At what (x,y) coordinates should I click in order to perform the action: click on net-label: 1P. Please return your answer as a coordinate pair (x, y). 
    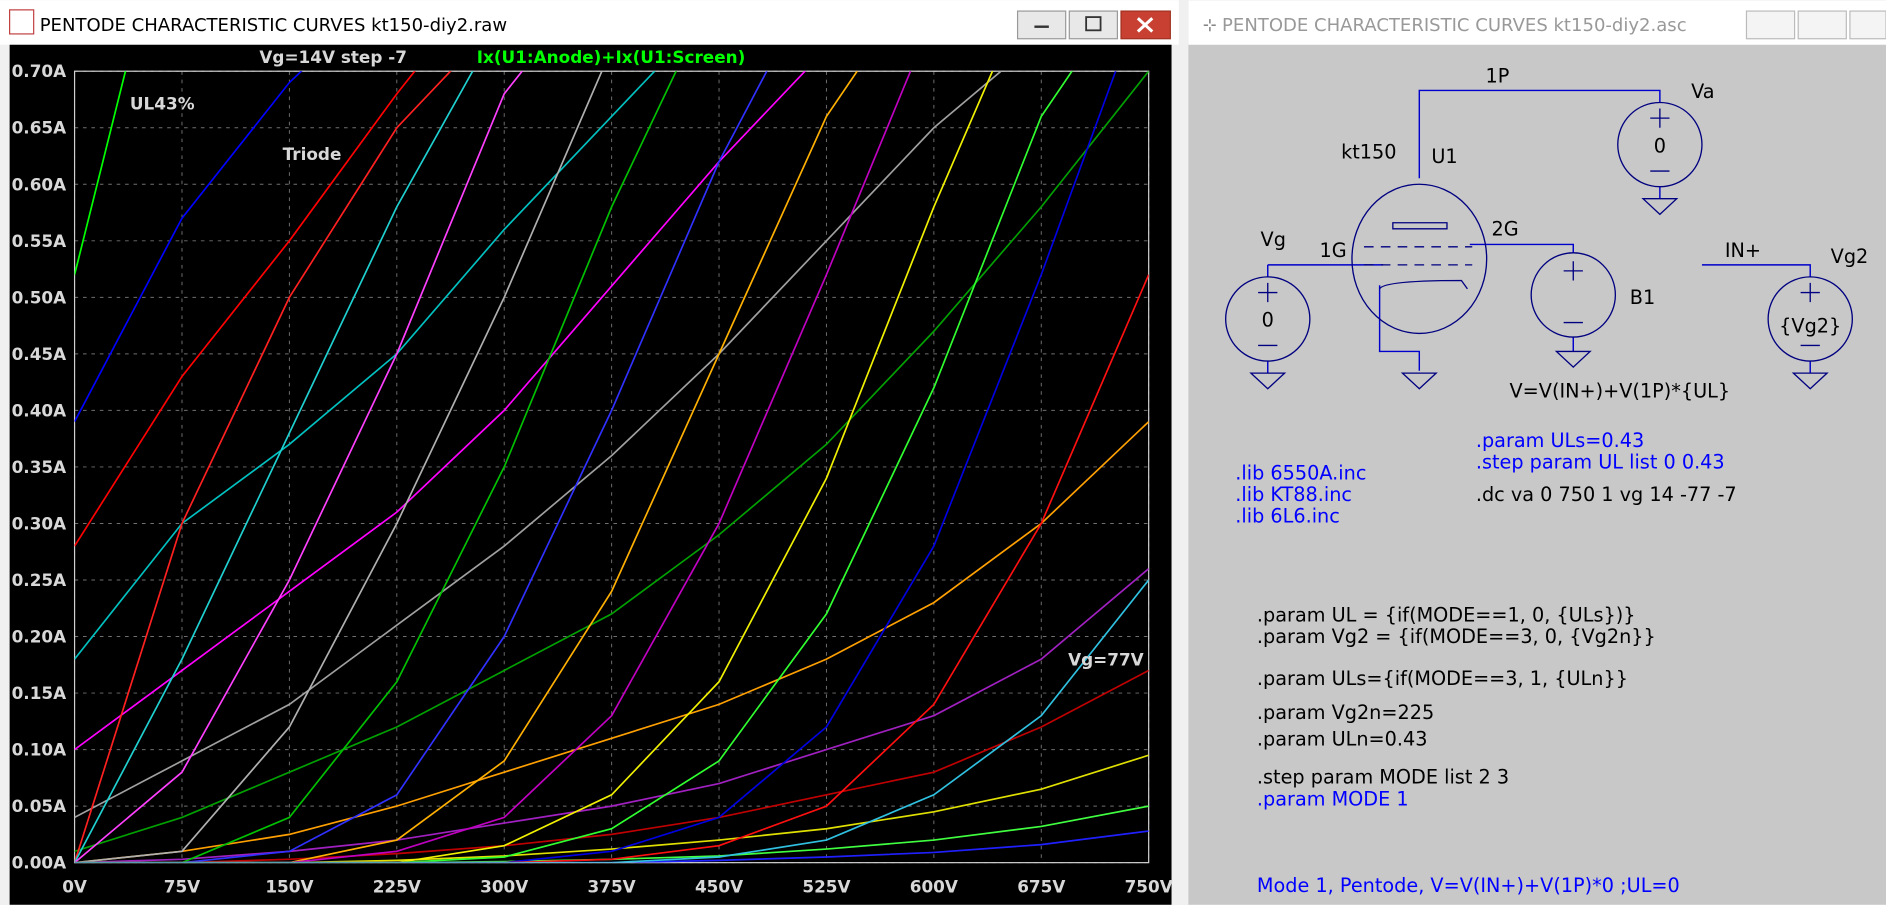
    Looking at the image, I should click on (1497, 76).